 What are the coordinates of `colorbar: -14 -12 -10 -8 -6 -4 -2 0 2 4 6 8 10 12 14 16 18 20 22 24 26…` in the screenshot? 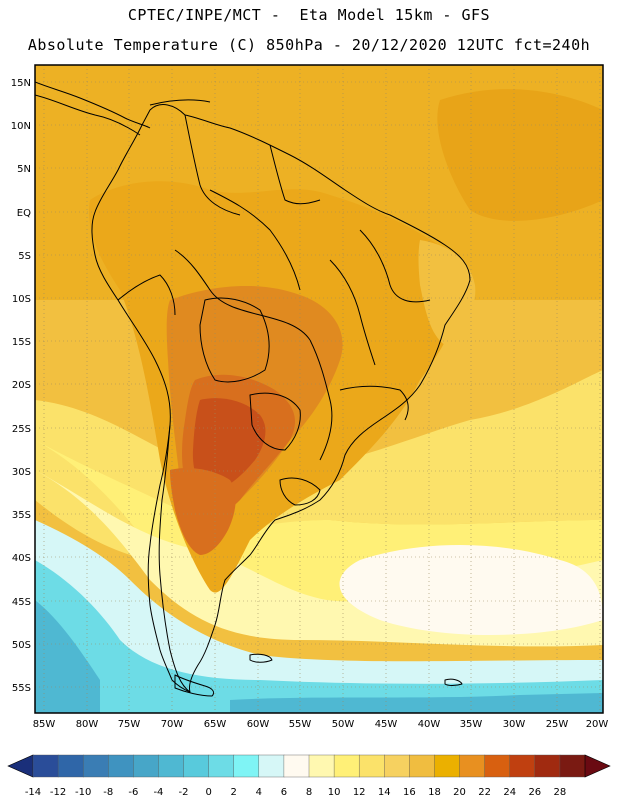 It's located at (309, 776).